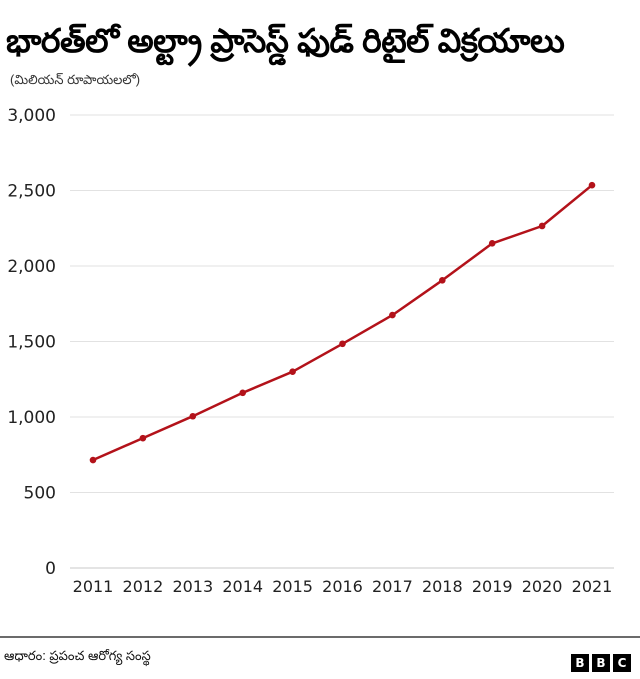 This screenshot has width=640, height=679. I want to click on y-tick-label: 0, so click(50, 569).